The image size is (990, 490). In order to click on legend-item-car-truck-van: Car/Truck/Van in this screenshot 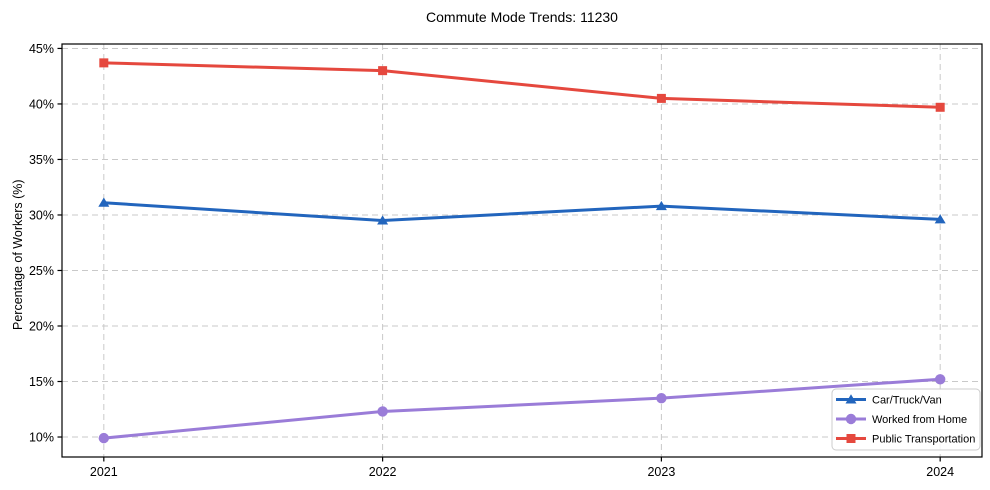, I will do `click(889, 400)`.